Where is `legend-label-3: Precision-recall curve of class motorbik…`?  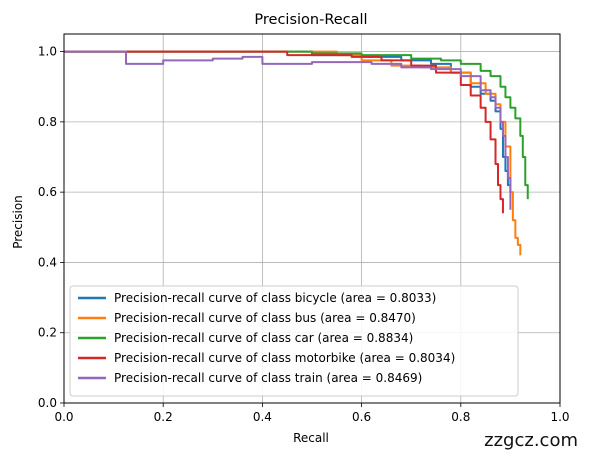
legend-label-3: Precision-recall curve of class motorbik… is located at coordinates (284, 358).